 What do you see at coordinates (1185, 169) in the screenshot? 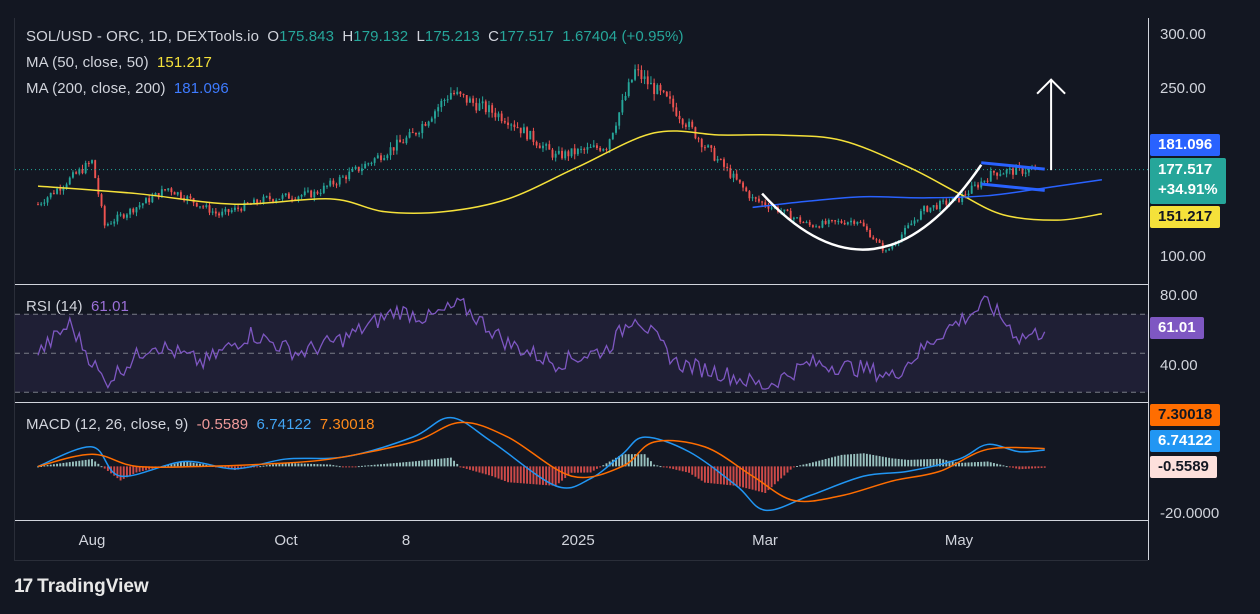
I see `close-price-tag-value: 177.517` at bounding box center [1185, 169].